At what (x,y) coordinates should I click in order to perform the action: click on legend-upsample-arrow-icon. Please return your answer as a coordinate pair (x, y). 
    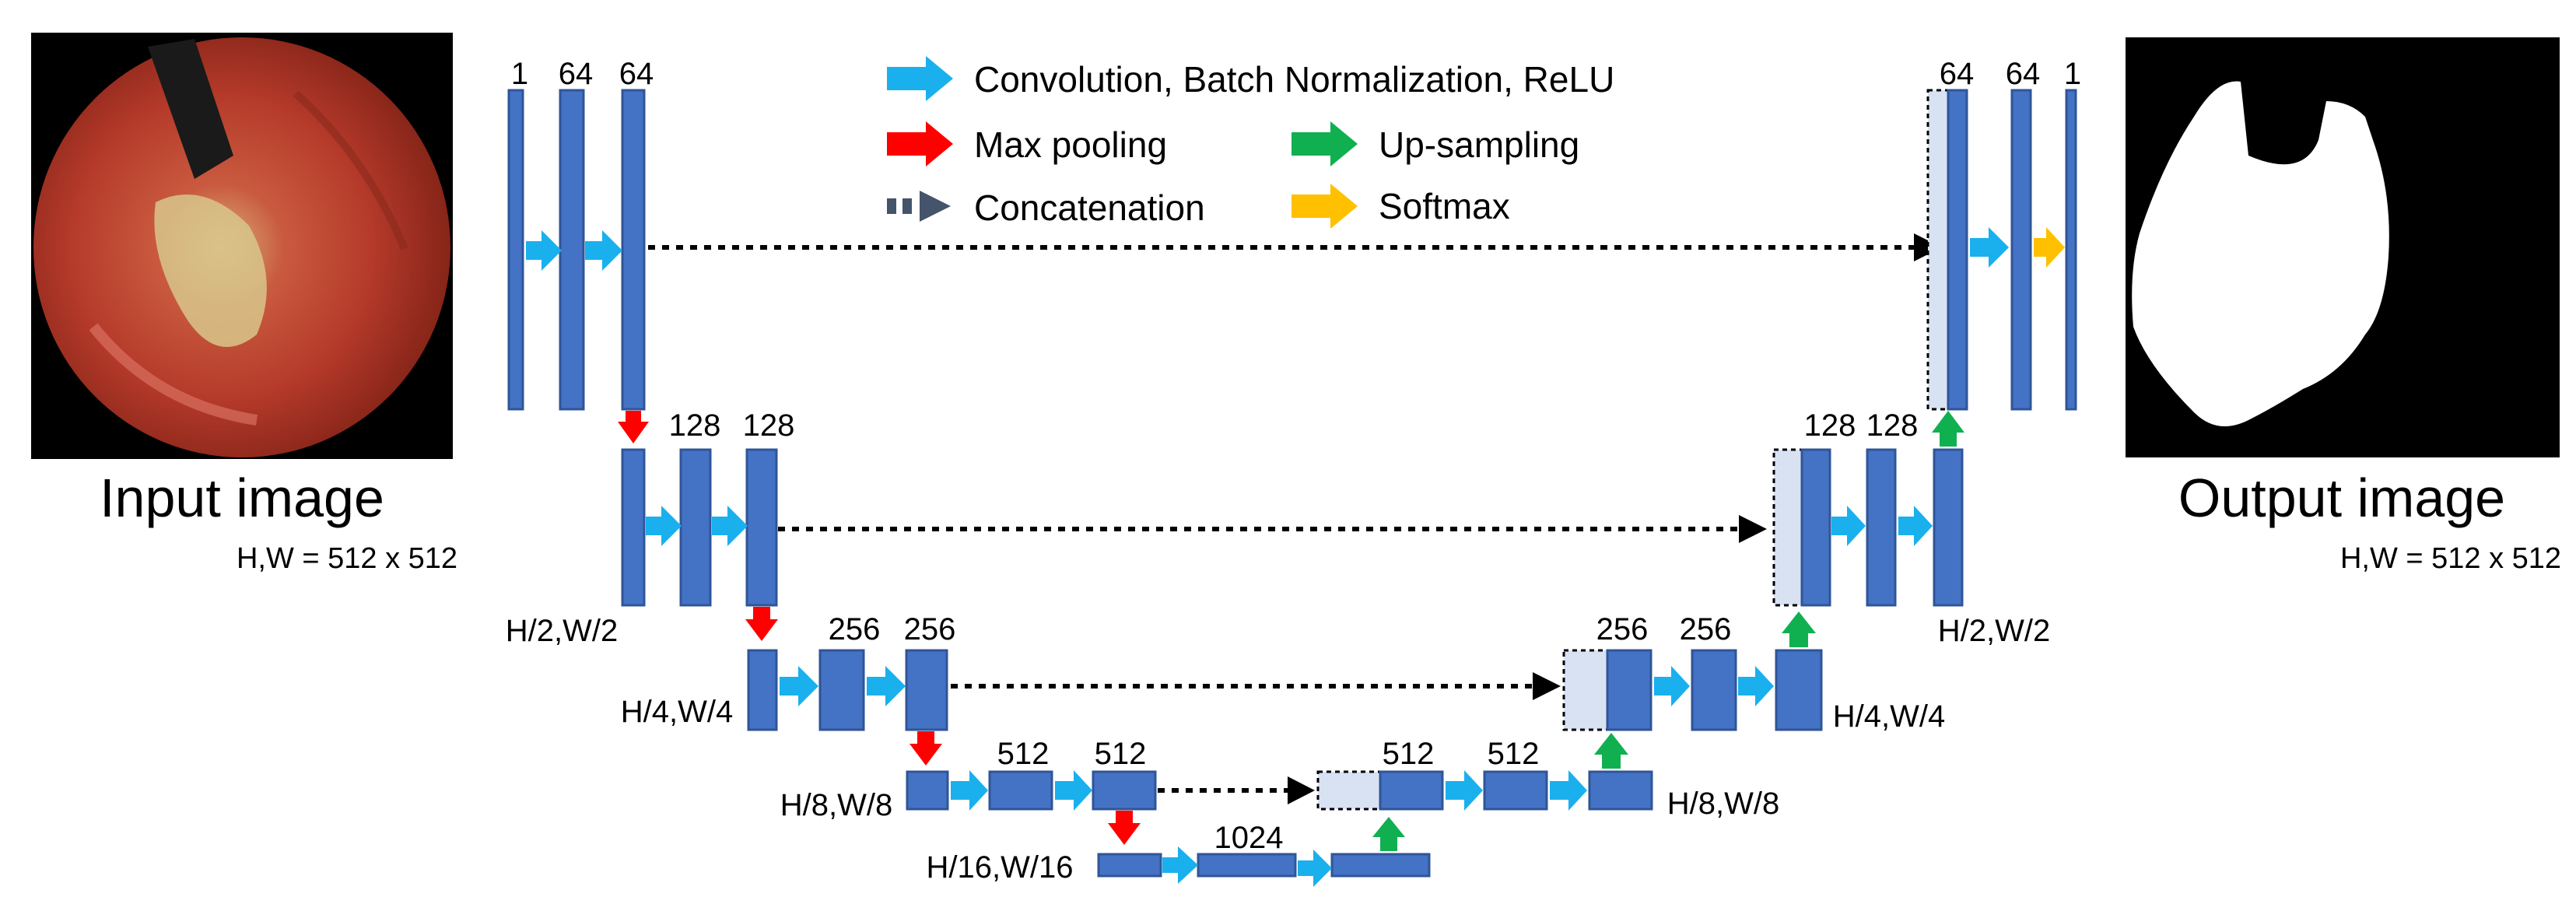
    Looking at the image, I should click on (1325, 143).